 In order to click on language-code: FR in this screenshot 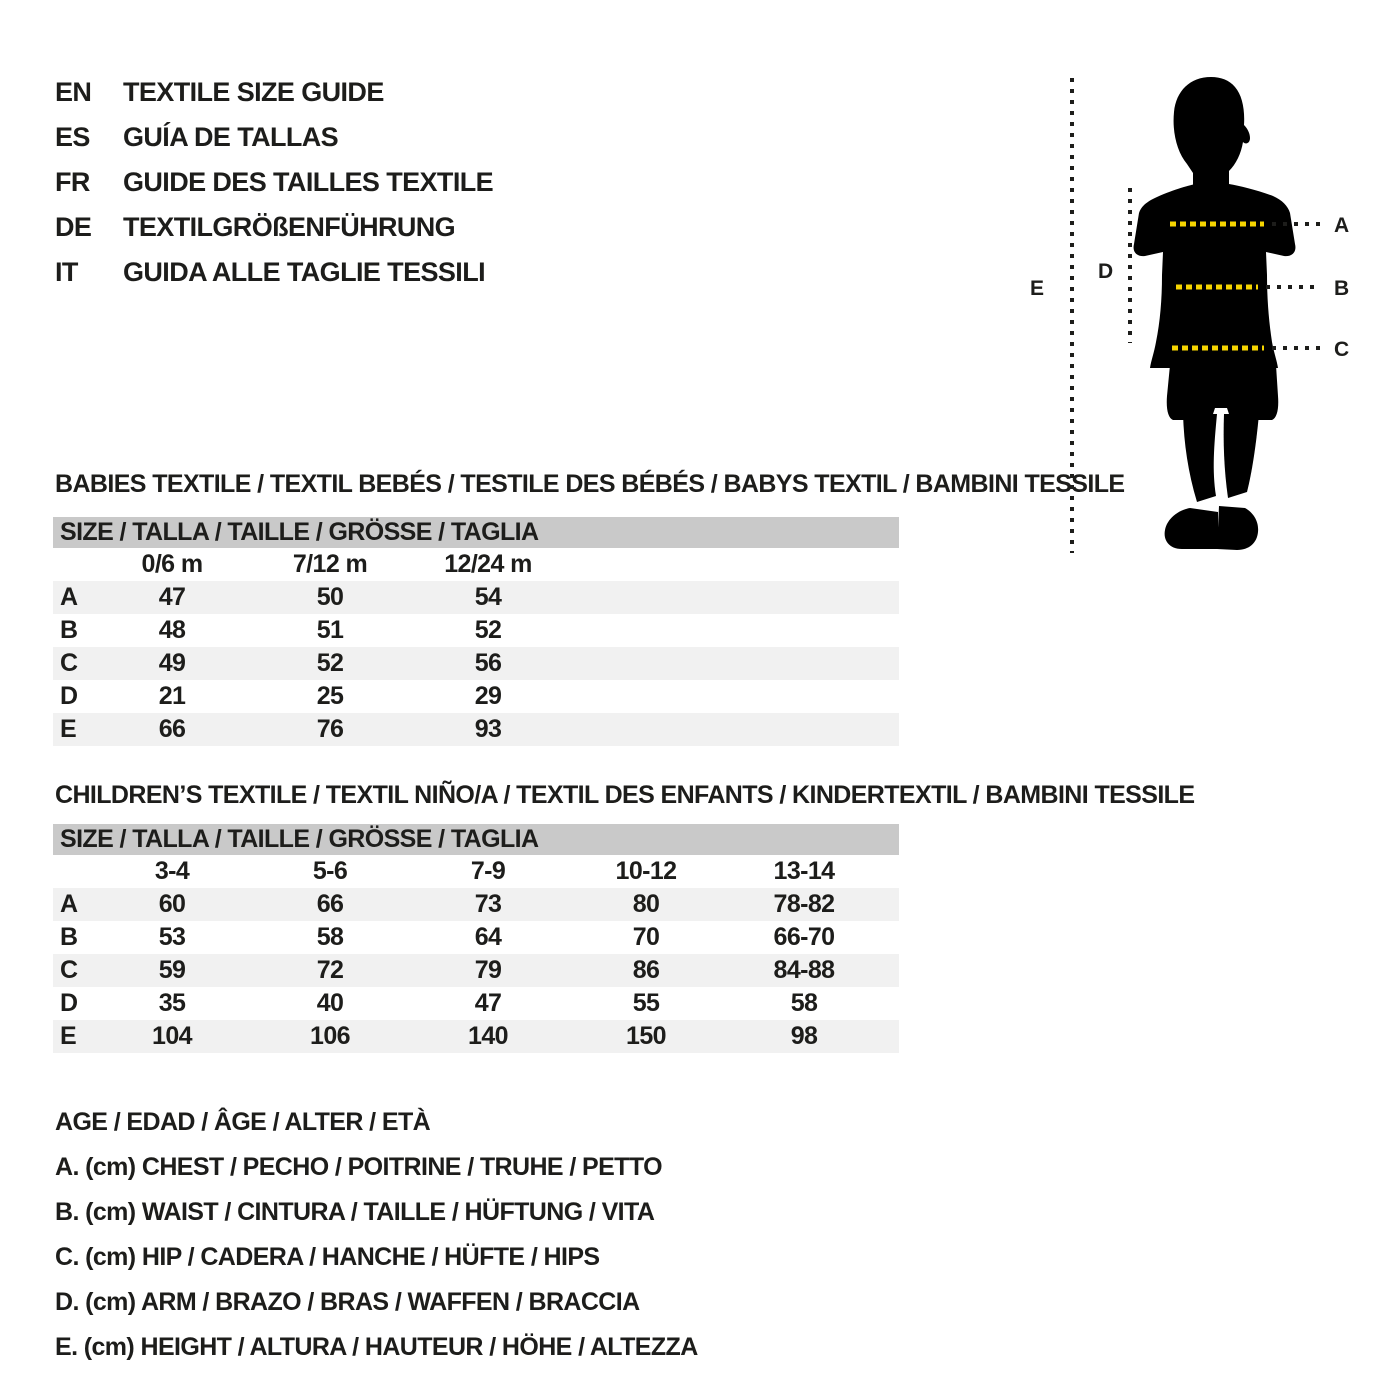, I will do `click(72, 182)`.